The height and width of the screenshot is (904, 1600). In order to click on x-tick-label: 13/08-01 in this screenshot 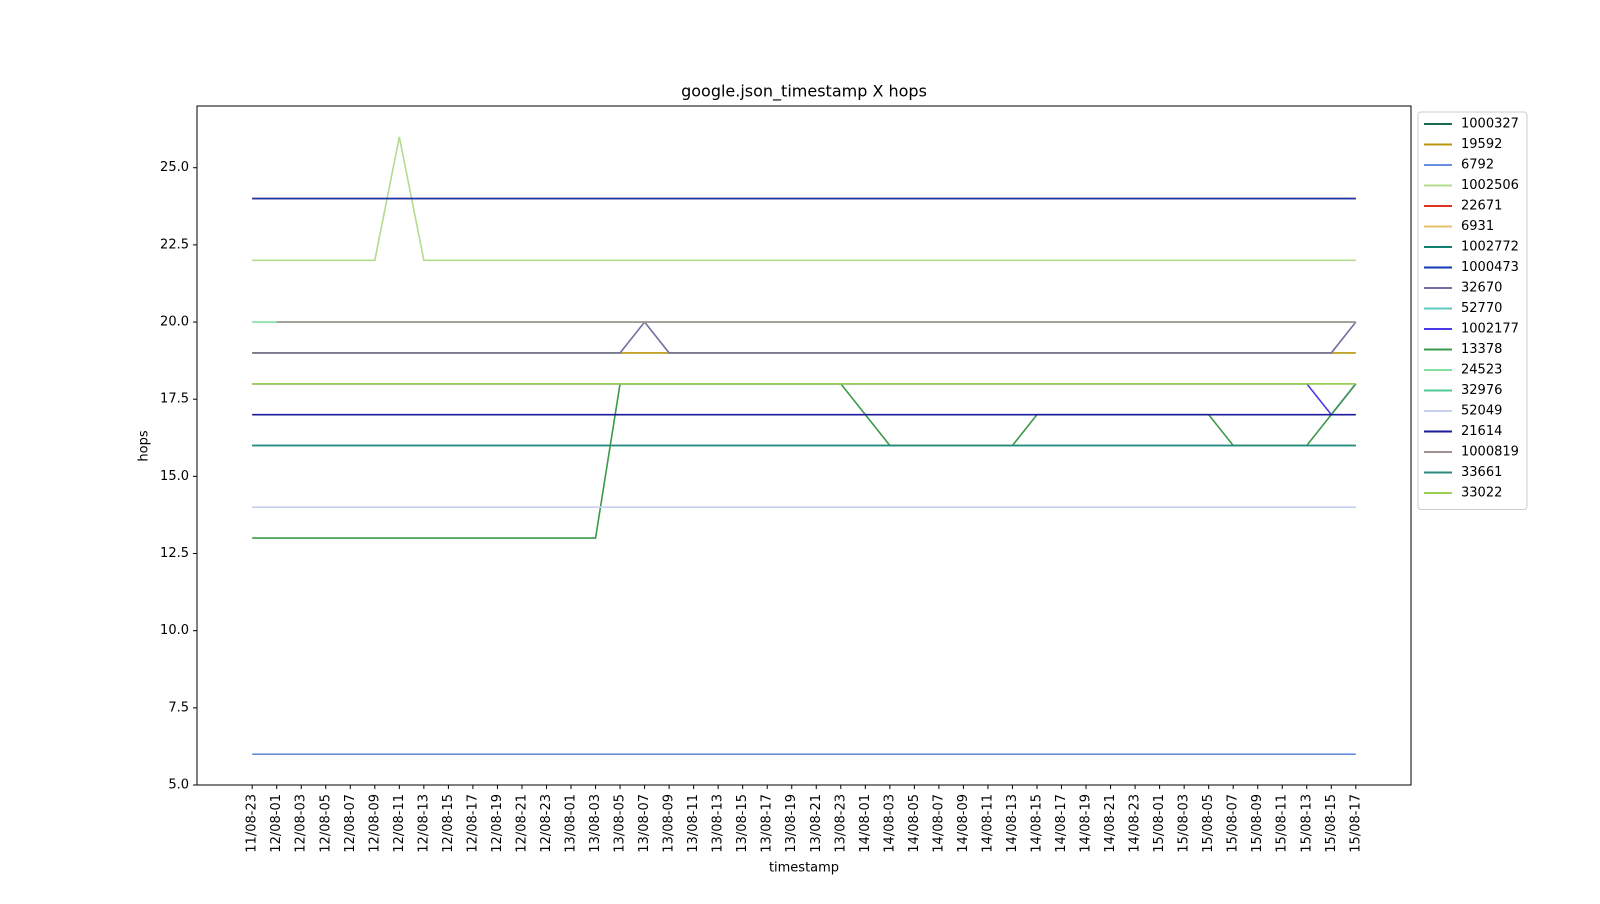, I will do `click(571, 823)`.